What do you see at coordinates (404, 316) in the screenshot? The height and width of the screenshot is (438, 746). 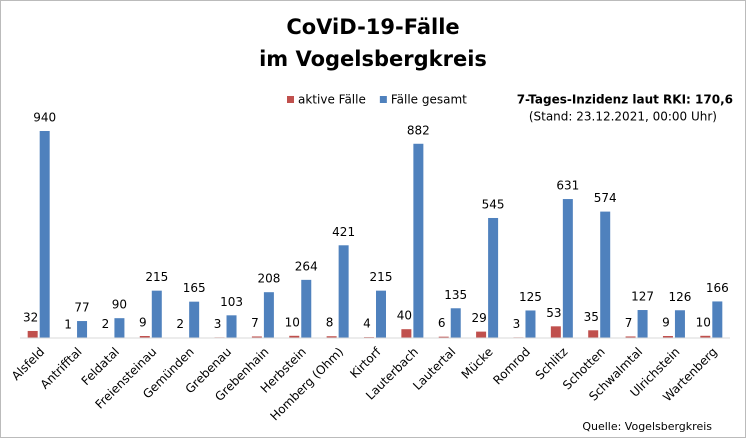 I see `value-label: 40` at bounding box center [404, 316].